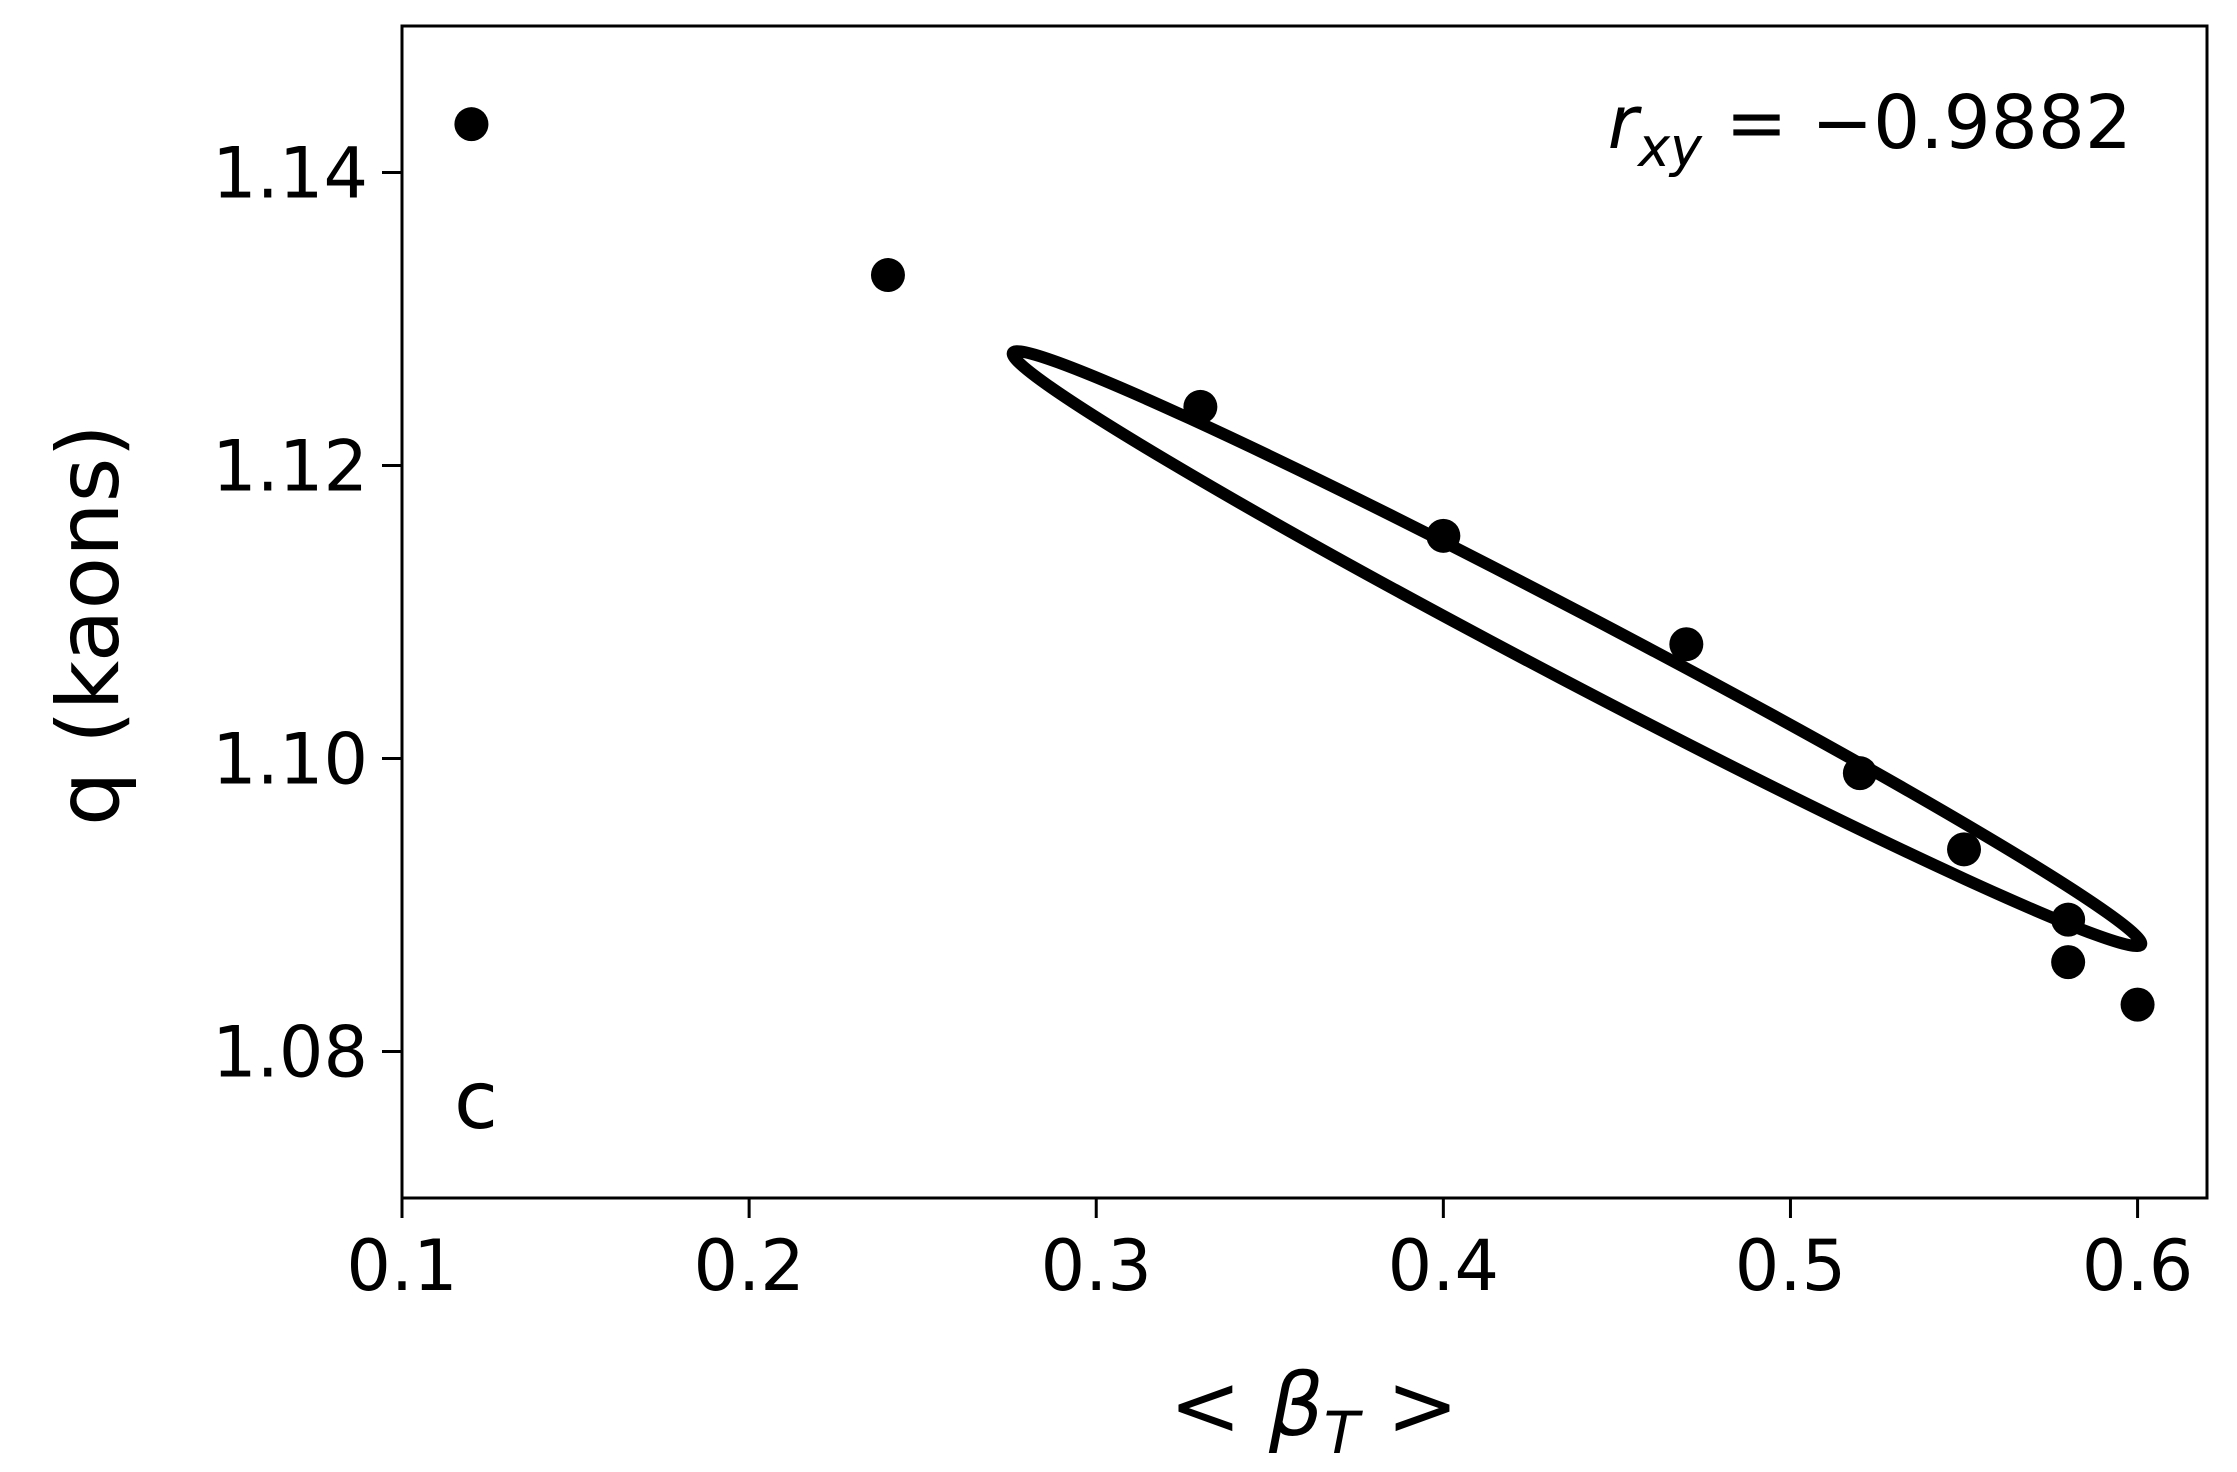  What do you see at coordinates (1408, 1406) in the screenshot?
I see `x-label-close: >` at bounding box center [1408, 1406].